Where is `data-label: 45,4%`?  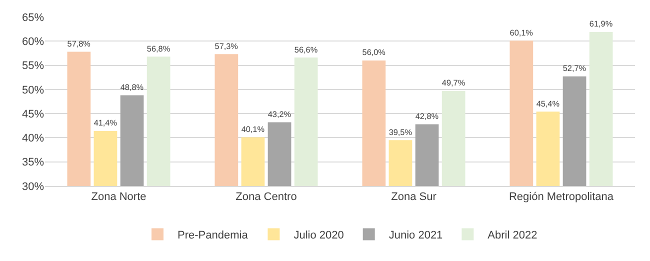
data-label: 45,4% is located at coordinates (548, 103).